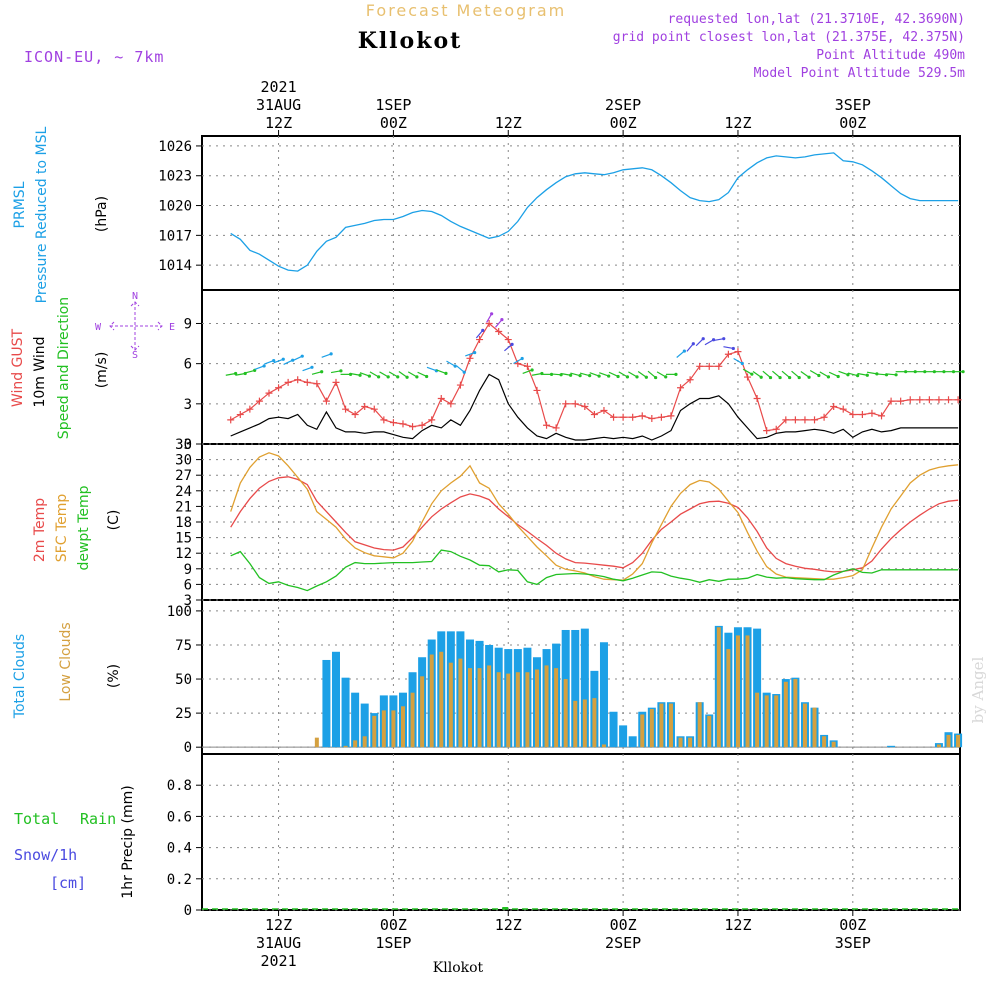  I want to click on point-altitude: Point Altitude 490m, so click(890, 55).